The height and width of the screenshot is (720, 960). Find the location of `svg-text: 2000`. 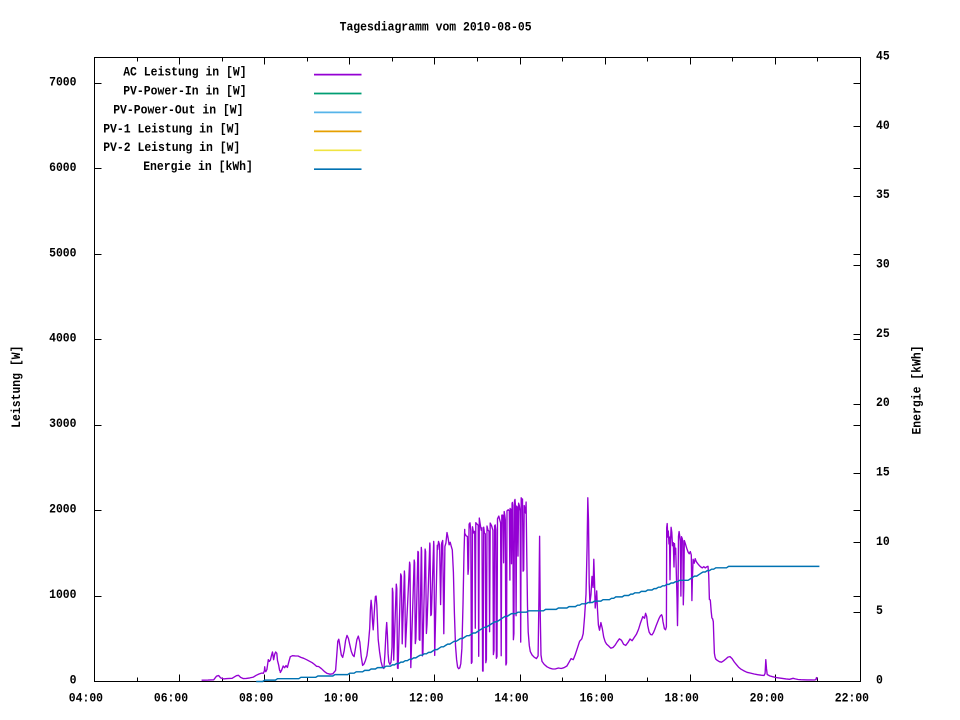

svg-text: 2000 is located at coordinates (62, 510).